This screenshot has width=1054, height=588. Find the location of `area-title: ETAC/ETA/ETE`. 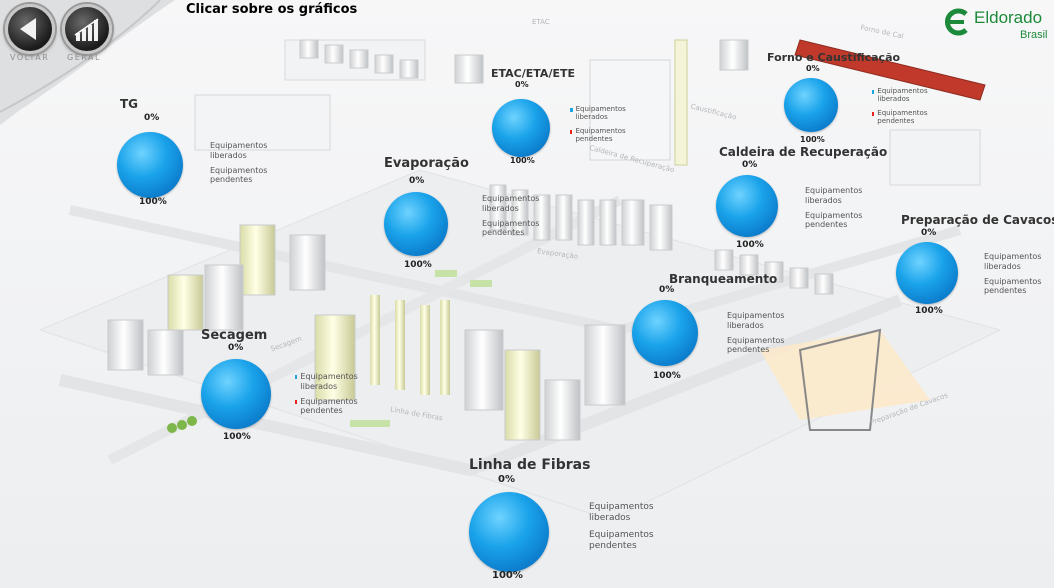

area-title: ETAC/ETA/ETE is located at coordinates (533, 73).